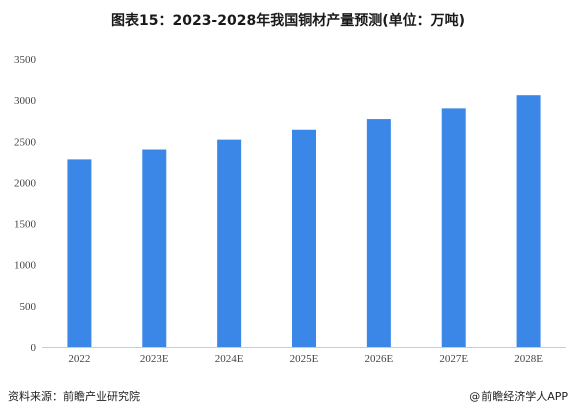  I want to click on brand-name: 前瞻经济学人APP, so click(524, 396).